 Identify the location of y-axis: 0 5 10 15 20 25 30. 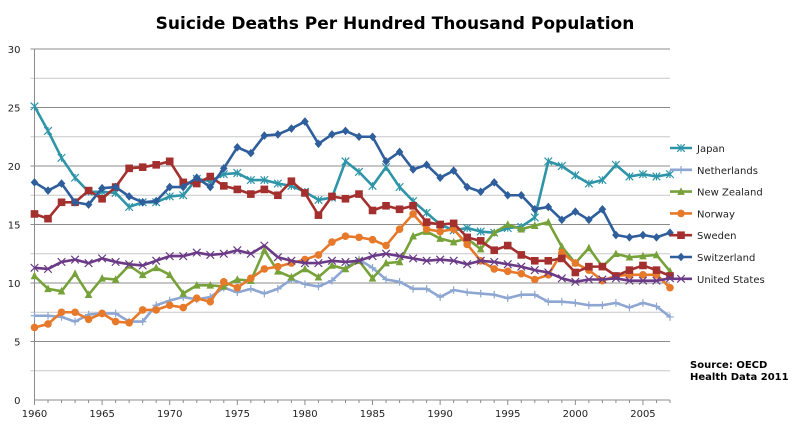
(14, 226).